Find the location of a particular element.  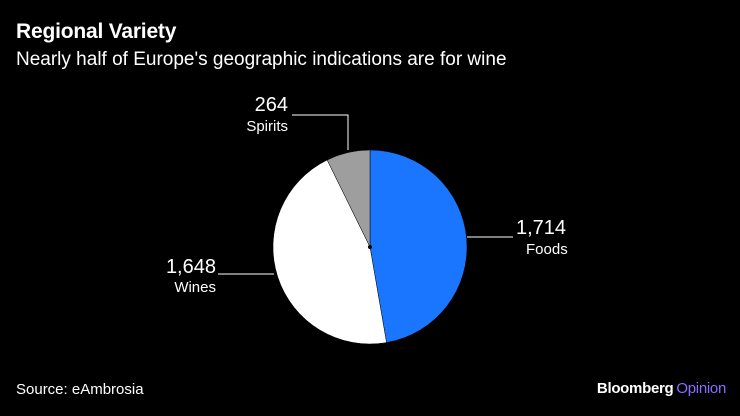

pie-slices is located at coordinates (370, 247).